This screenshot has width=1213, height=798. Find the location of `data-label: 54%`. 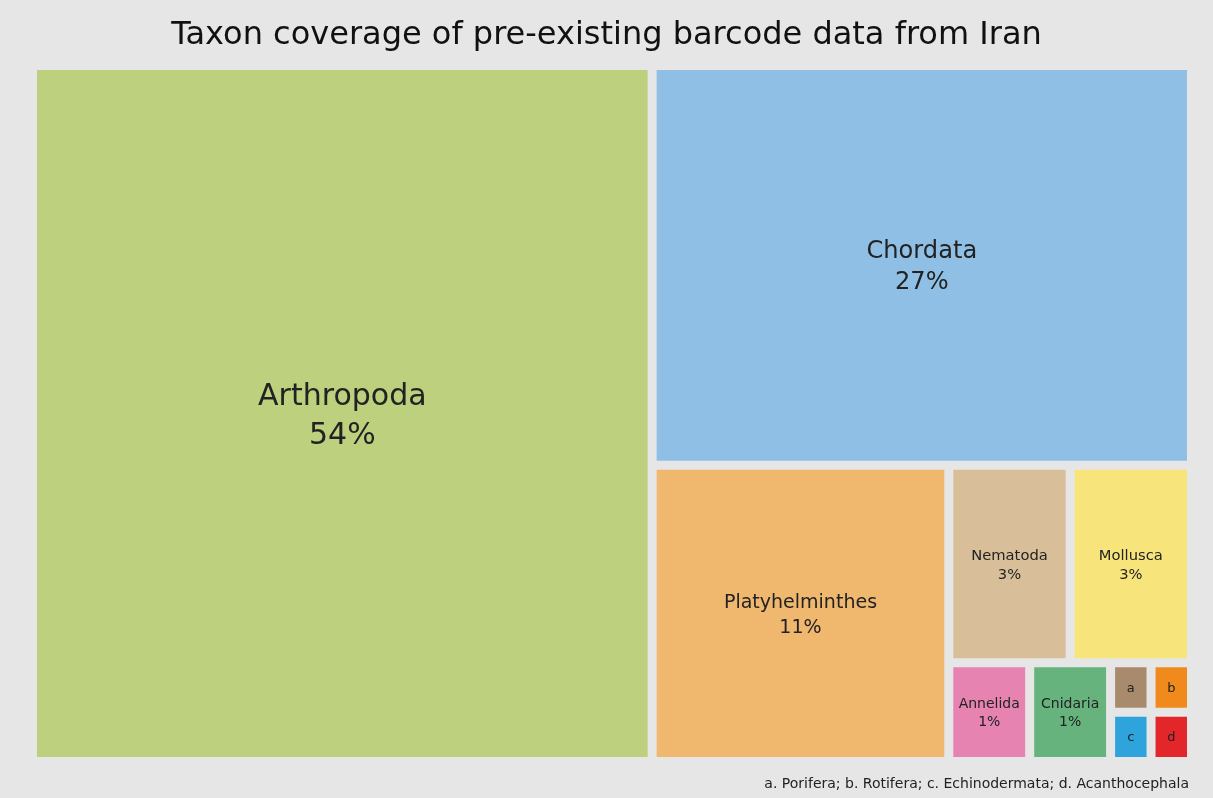

data-label: 54% is located at coordinates (342, 433).